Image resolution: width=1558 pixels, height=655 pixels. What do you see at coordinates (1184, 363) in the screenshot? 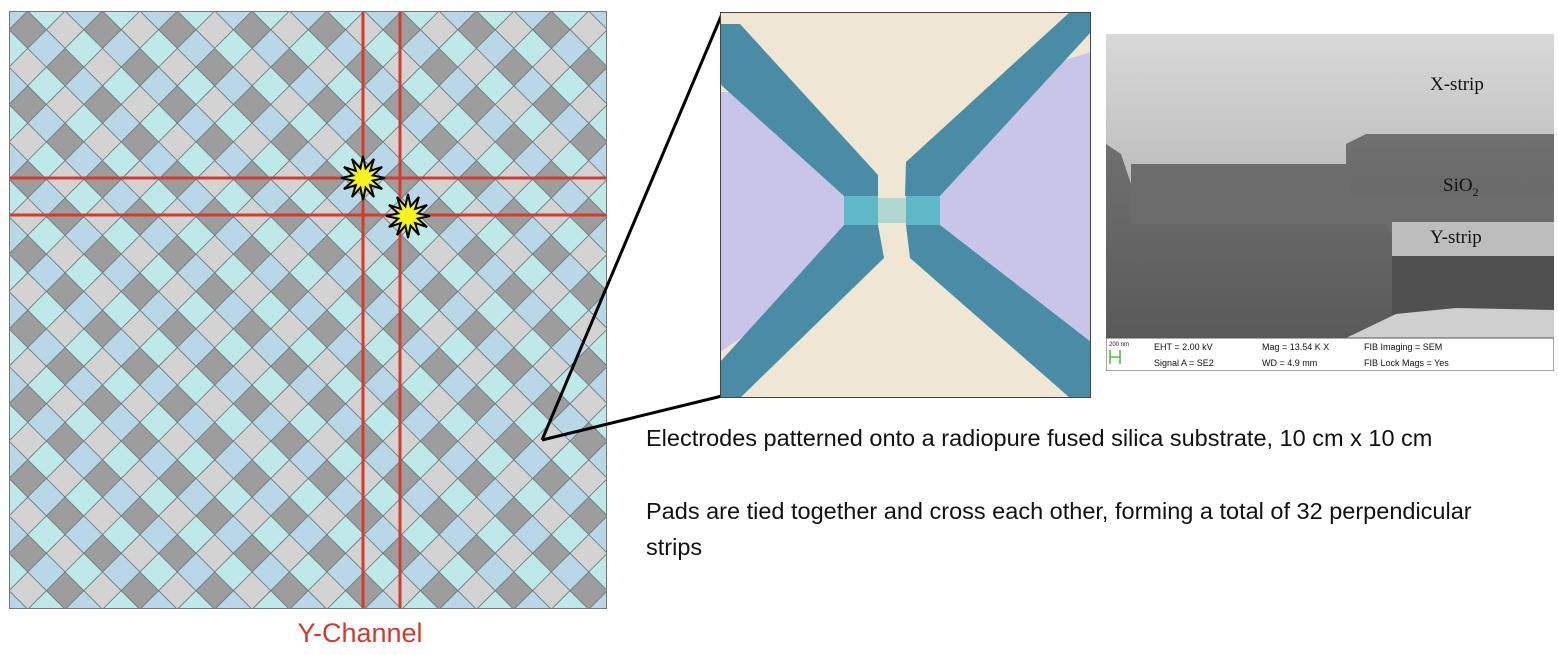
I see `signal-value: Signal A = SE2` at bounding box center [1184, 363].